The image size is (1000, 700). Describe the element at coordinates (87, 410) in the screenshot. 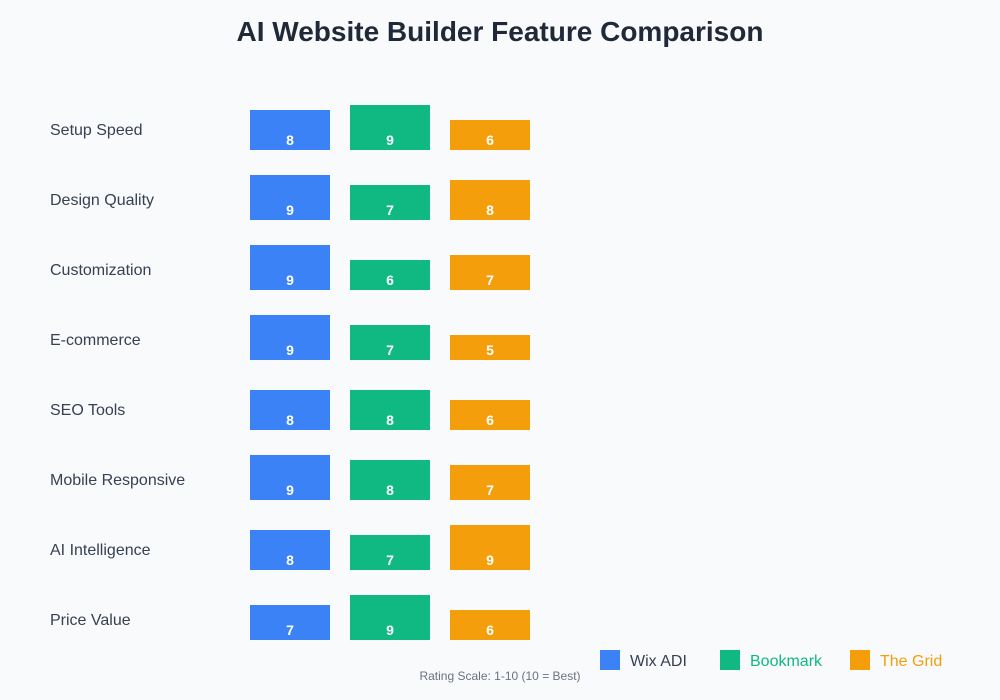

I see `category-label: SEO Tools` at that location.